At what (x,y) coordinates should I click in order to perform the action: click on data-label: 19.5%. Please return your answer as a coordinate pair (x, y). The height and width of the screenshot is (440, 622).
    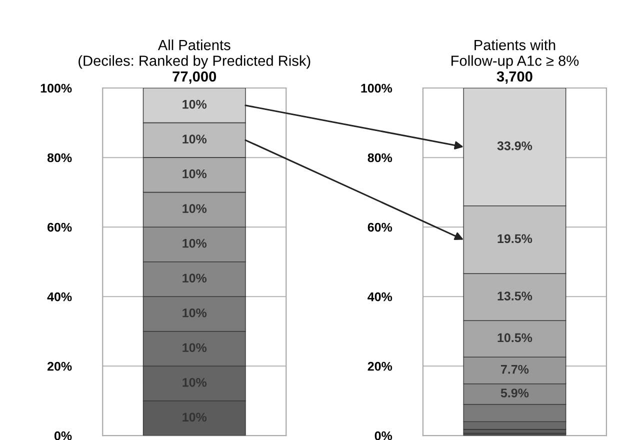
    Looking at the image, I should click on (515, 239).